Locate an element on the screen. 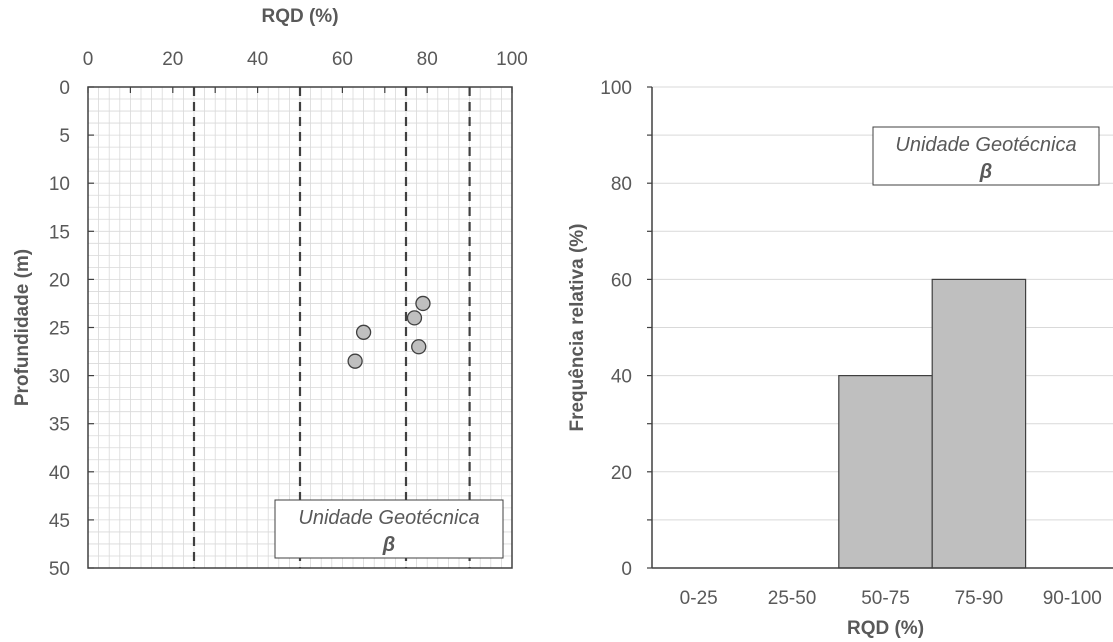 The width and height of the screenshot is (1113, 642). y-tick-label: 35 is located at coordinates (59, 425).